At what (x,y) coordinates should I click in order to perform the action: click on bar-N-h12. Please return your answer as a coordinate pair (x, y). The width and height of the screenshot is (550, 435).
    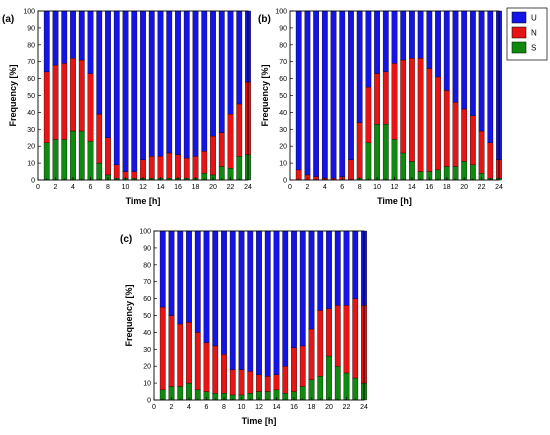
    Looking at the image, I should click on (143, 169).